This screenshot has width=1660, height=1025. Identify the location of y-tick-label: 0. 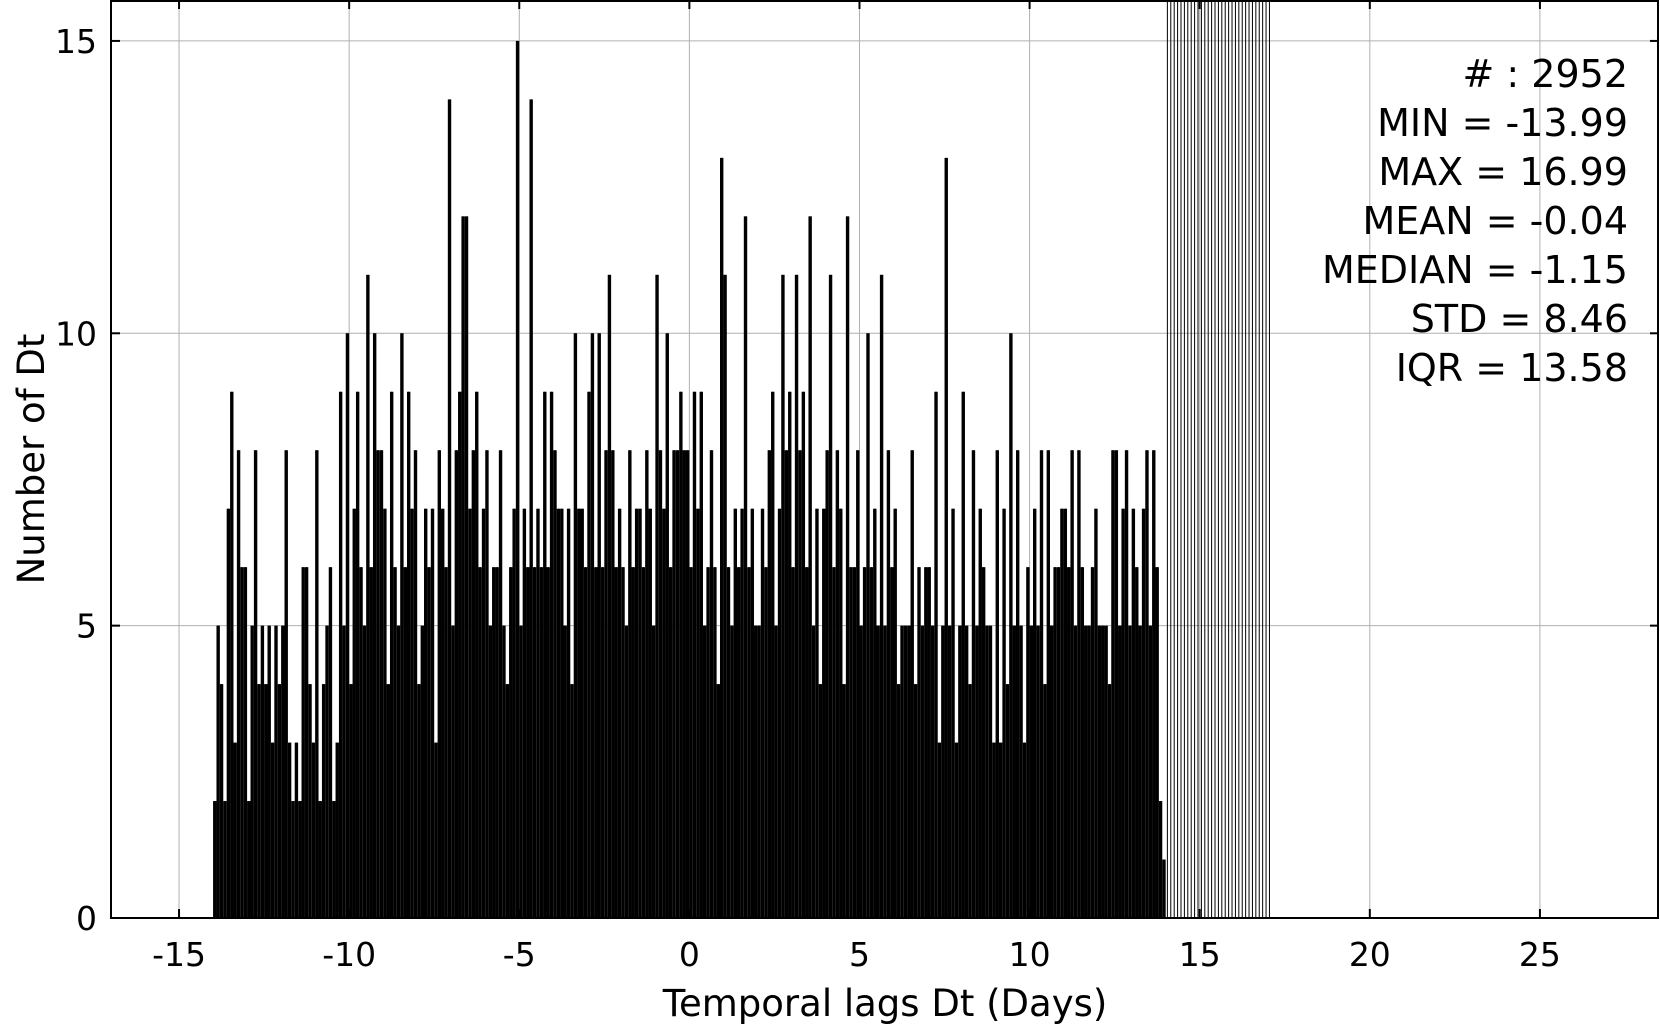
(86, 918).